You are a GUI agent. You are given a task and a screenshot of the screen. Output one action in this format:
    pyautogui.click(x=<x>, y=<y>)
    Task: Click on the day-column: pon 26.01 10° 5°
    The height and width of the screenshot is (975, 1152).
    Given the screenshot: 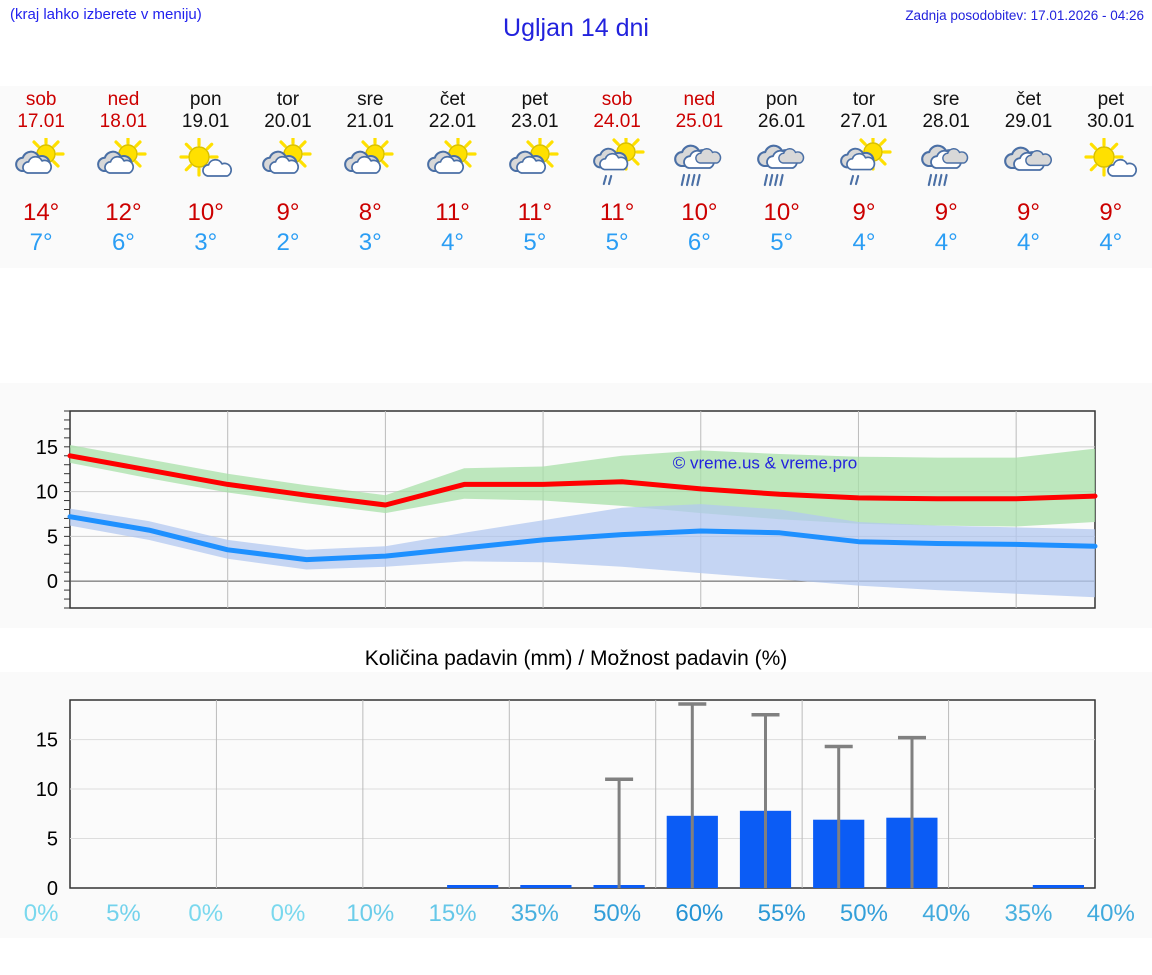 What is the action you would take?
    pyautogui.click(x=782, y=177)
    